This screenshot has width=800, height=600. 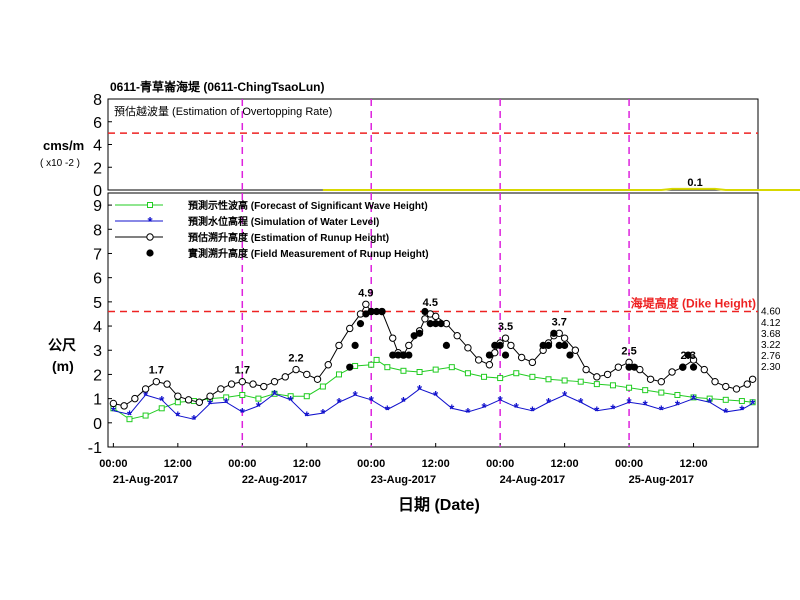 I want to click on peak-value-label: 4.5, so click(x=430, y=303).